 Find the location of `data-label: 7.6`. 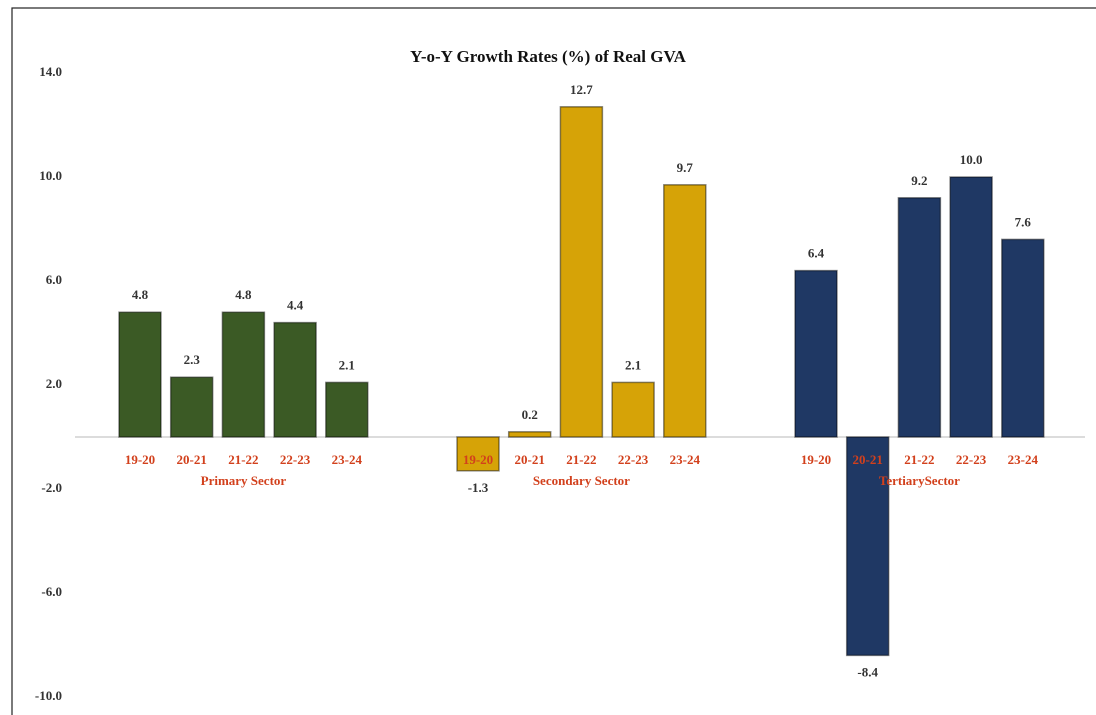

data-label: 7.6 is located at coordinates (1023, 221).